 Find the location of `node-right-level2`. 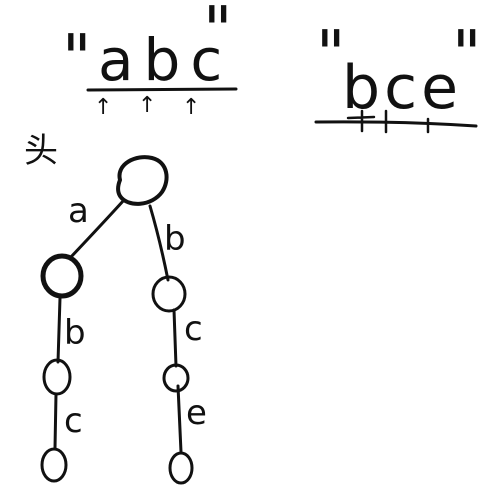

node-right-level2 is located at coordinates (176, 378).